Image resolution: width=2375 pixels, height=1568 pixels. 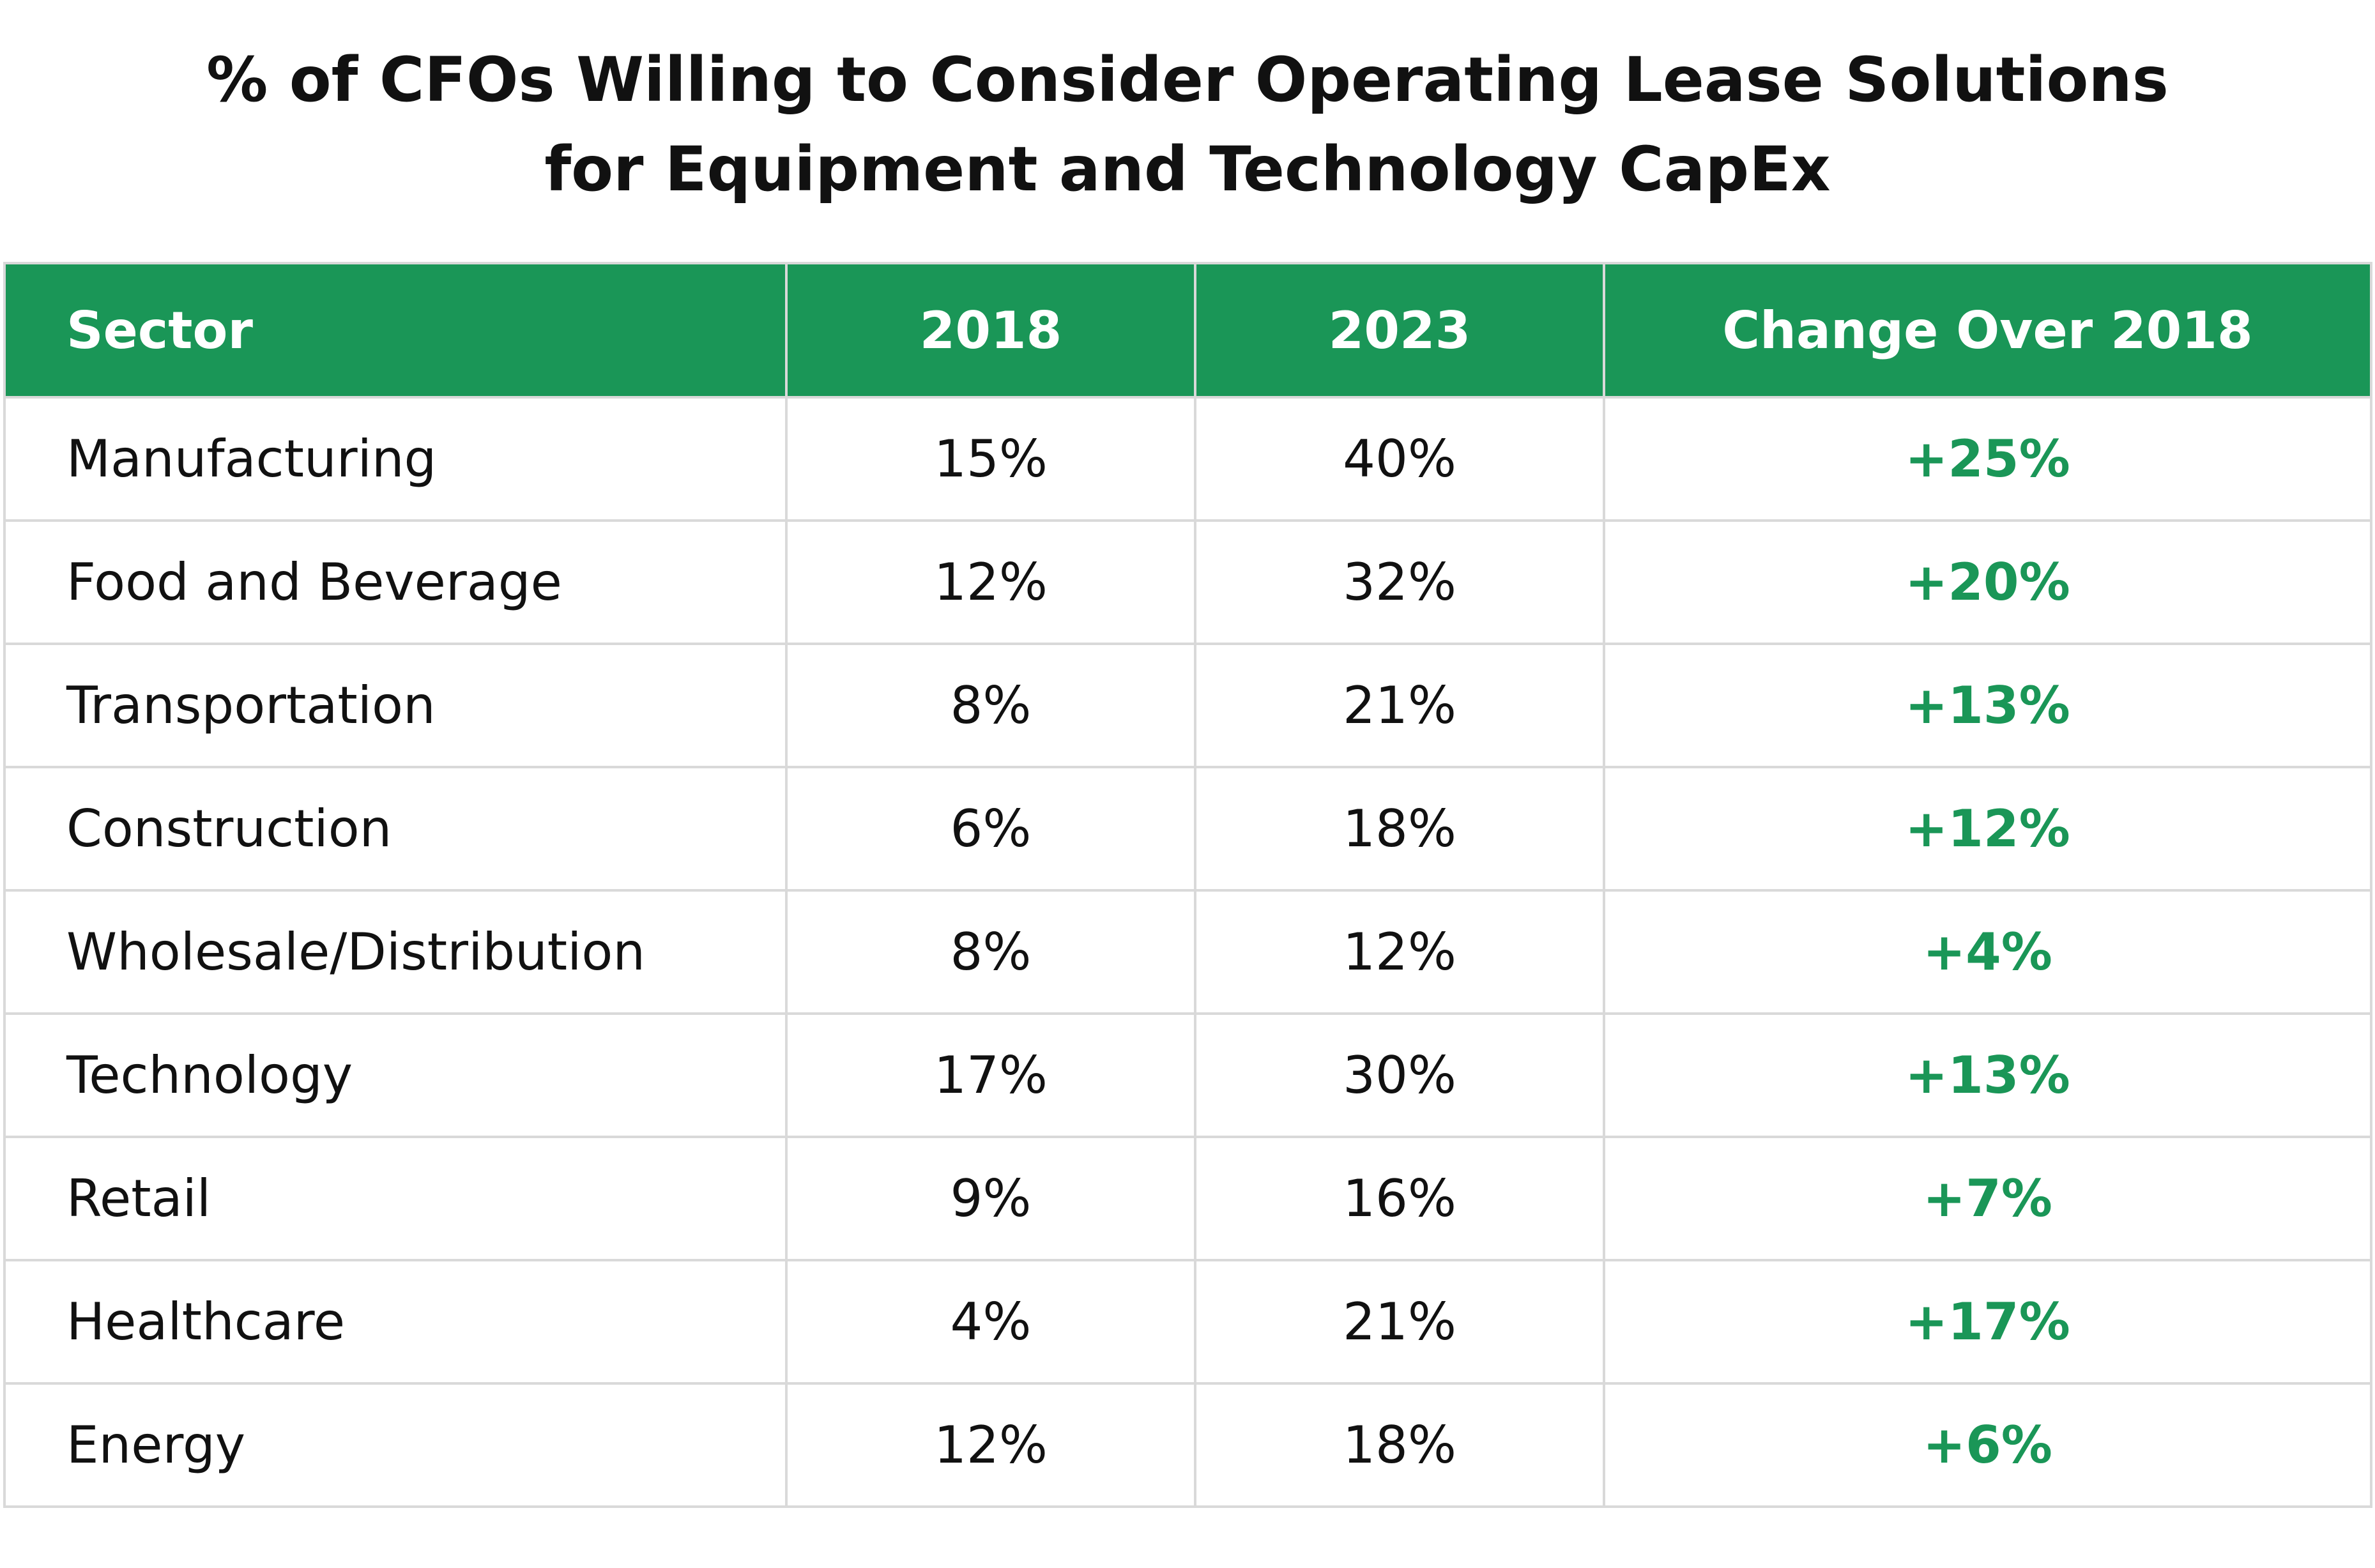 What do you see at coordinates (1187, 169) in the screenshot?
I see `chart-title-line-2: for Equipment and Technology CapEx` at bounding box center [1187, 169].